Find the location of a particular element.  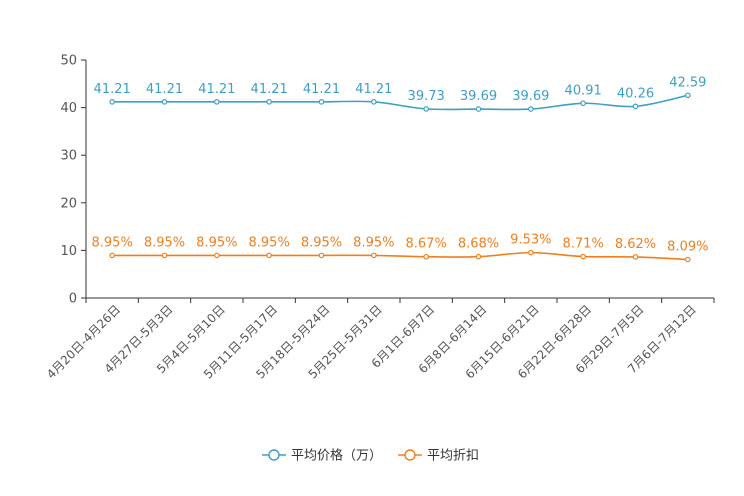

legend: 平均价格（万） 平均折扣 is located at coordinates (370, 456).